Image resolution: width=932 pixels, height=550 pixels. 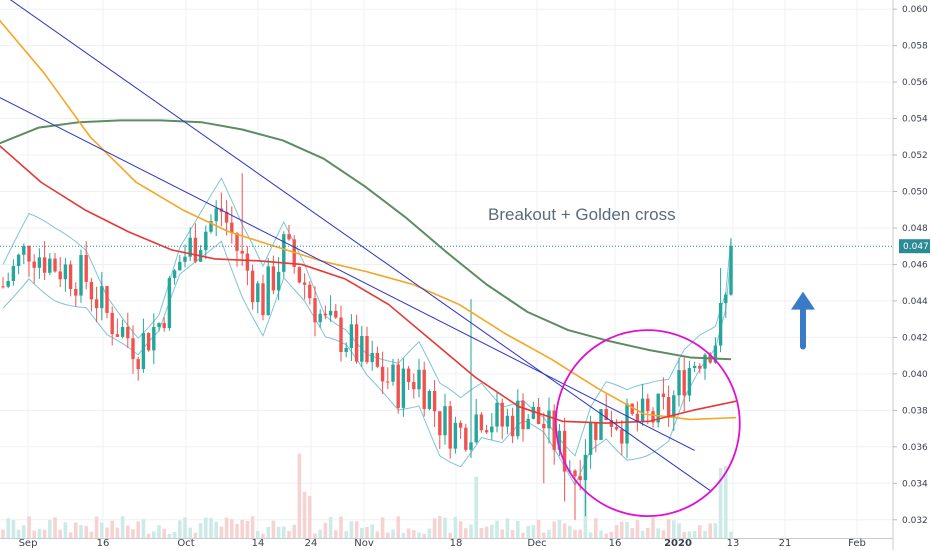 I want to click on y-tick-label: 0.060, so click(x=915, y=10).